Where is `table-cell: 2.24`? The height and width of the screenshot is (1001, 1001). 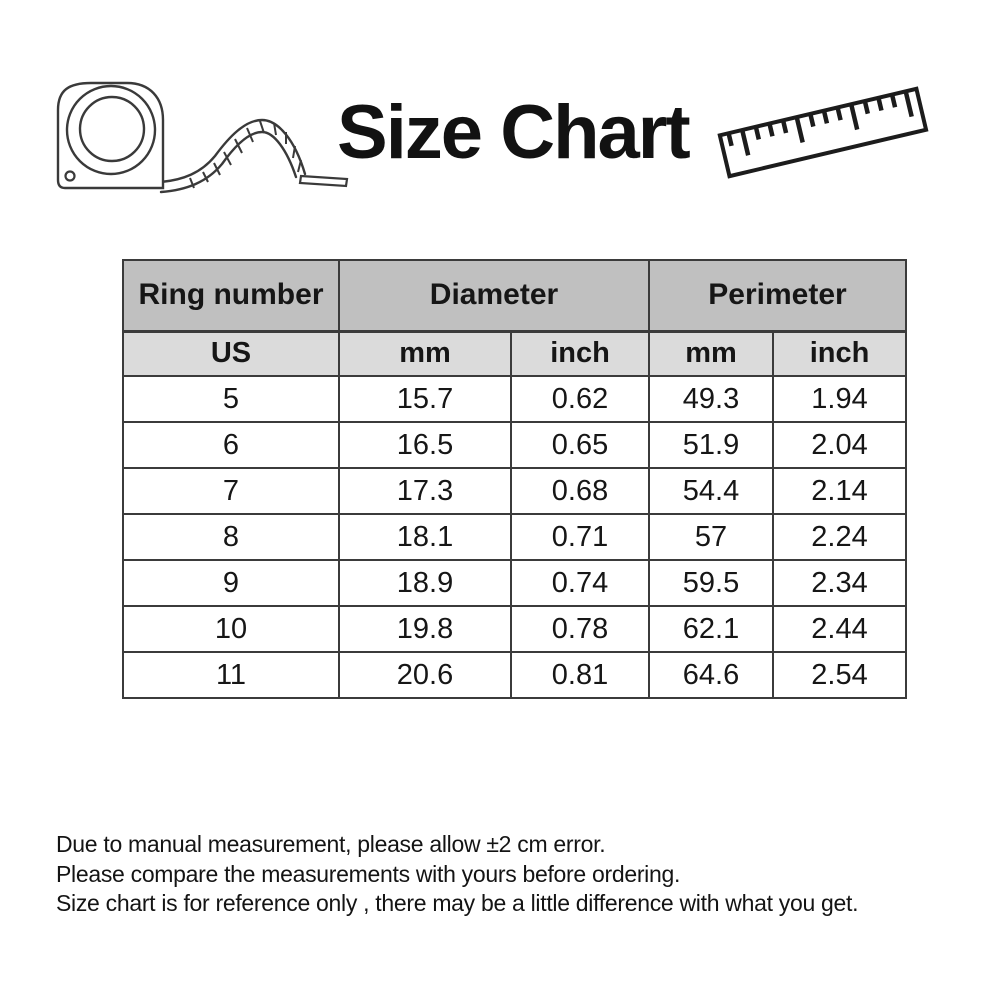 table-cell: 2.24 is located at coordinates (839, 537).